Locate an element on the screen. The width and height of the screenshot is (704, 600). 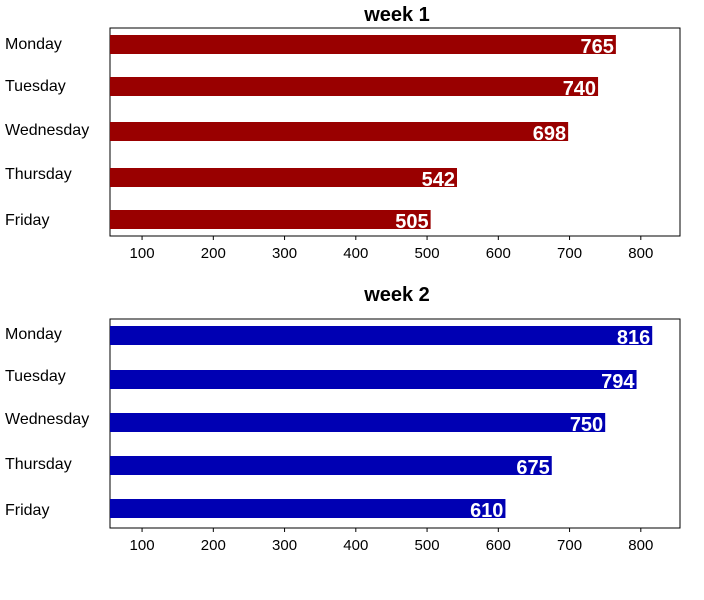
value-label-monday: 816 is located at coordinates (633, 338).